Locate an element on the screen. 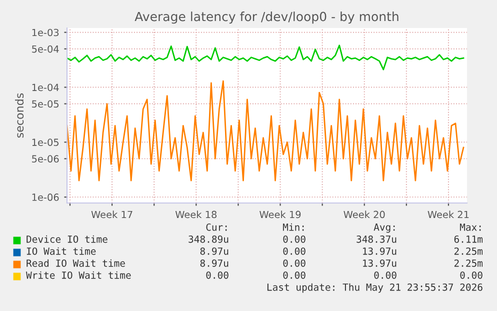 The image size is (497, 311). y-tick-label: 1e-06 is located at coordinates (45, 197).